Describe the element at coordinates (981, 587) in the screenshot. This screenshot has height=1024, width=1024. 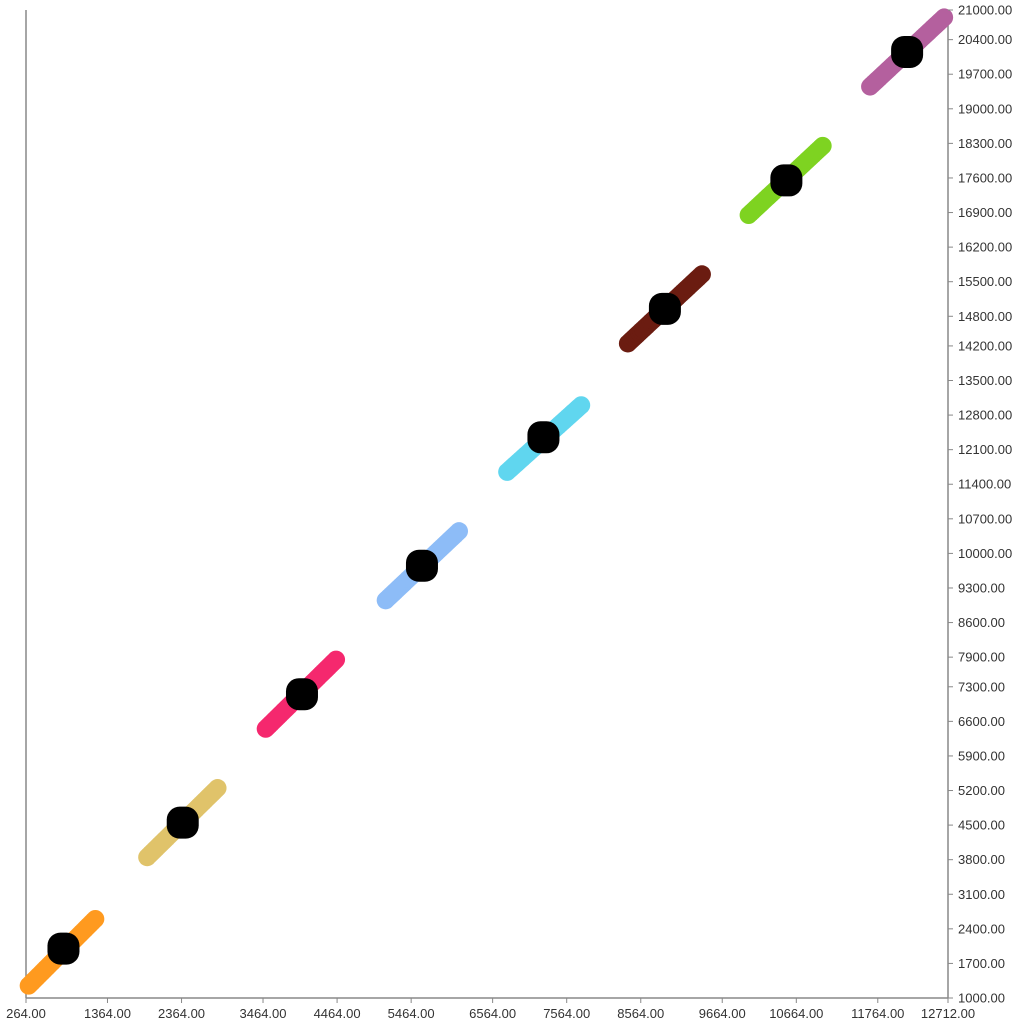
I see `y-tick-label: 9300.00` at that location.